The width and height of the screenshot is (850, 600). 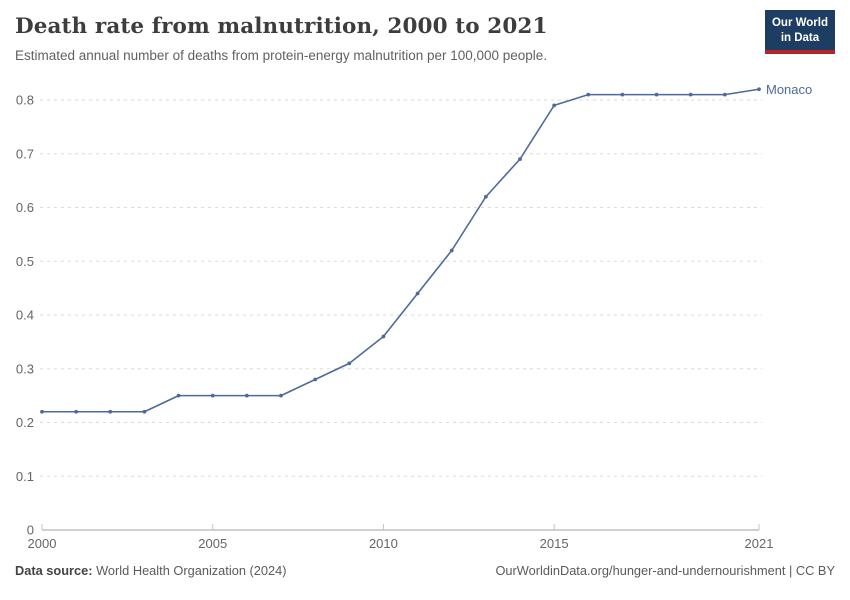 I want to click on data-source-value: World Health Organization (2024), so click(x=189, y=570).